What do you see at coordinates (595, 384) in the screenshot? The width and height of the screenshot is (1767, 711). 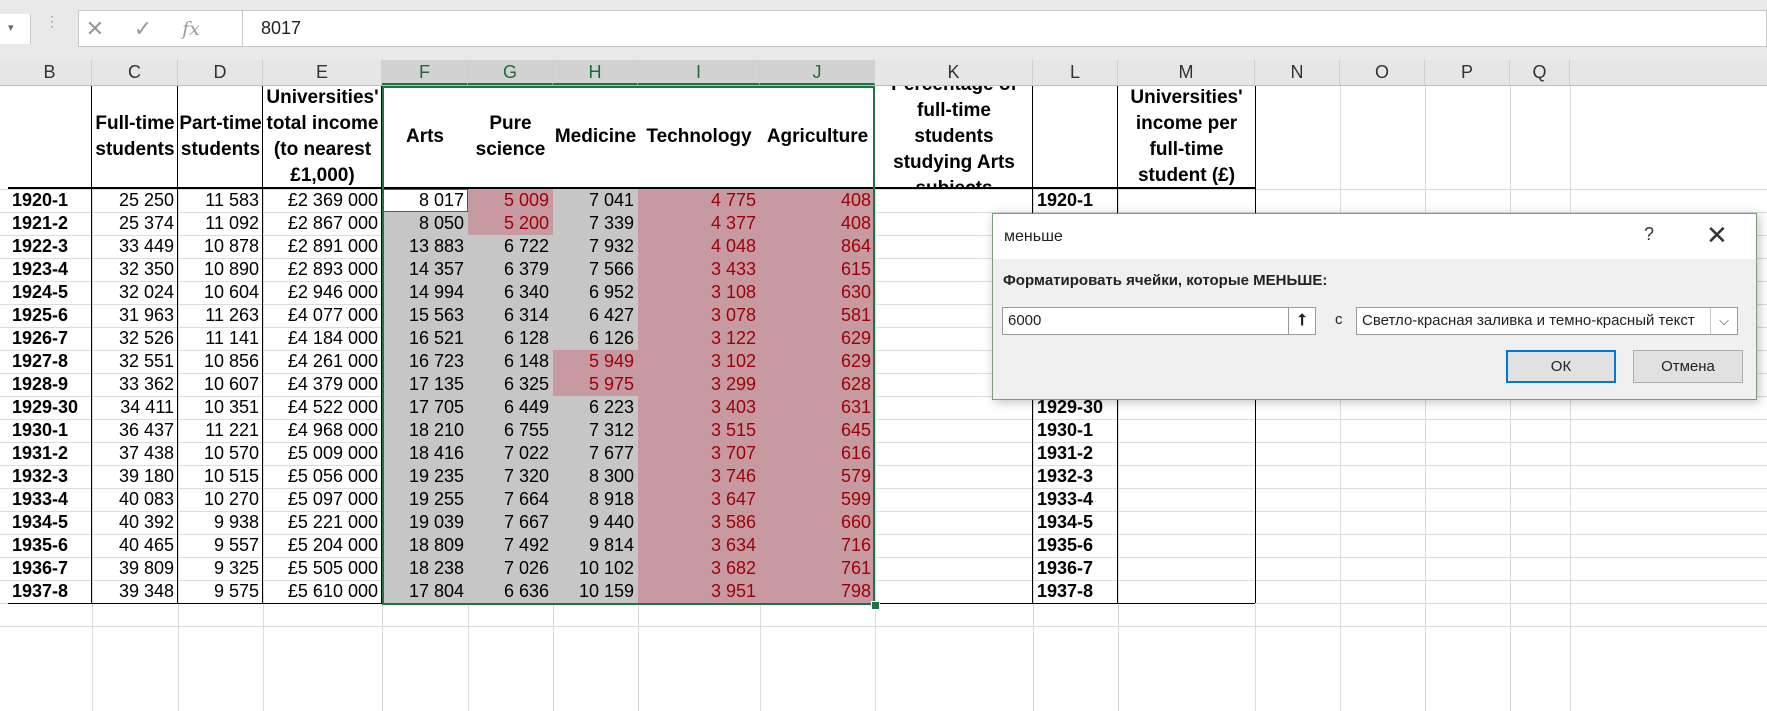 I see `data-cell-med: 5 975` at bounding box center [595, 384].